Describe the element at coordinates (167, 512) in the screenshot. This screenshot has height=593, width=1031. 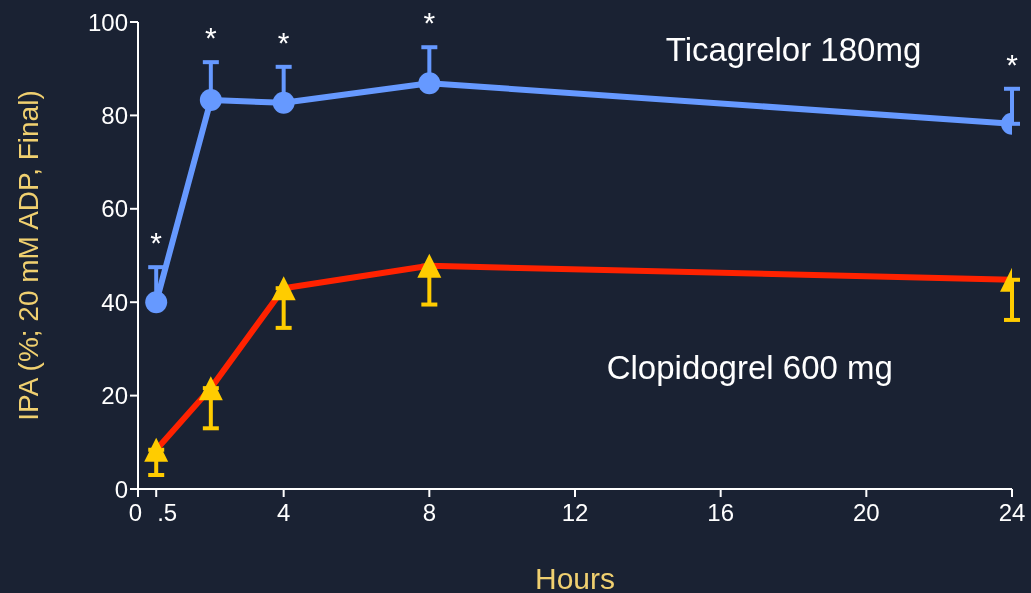
I see `x-tick-label: .5` at that location.